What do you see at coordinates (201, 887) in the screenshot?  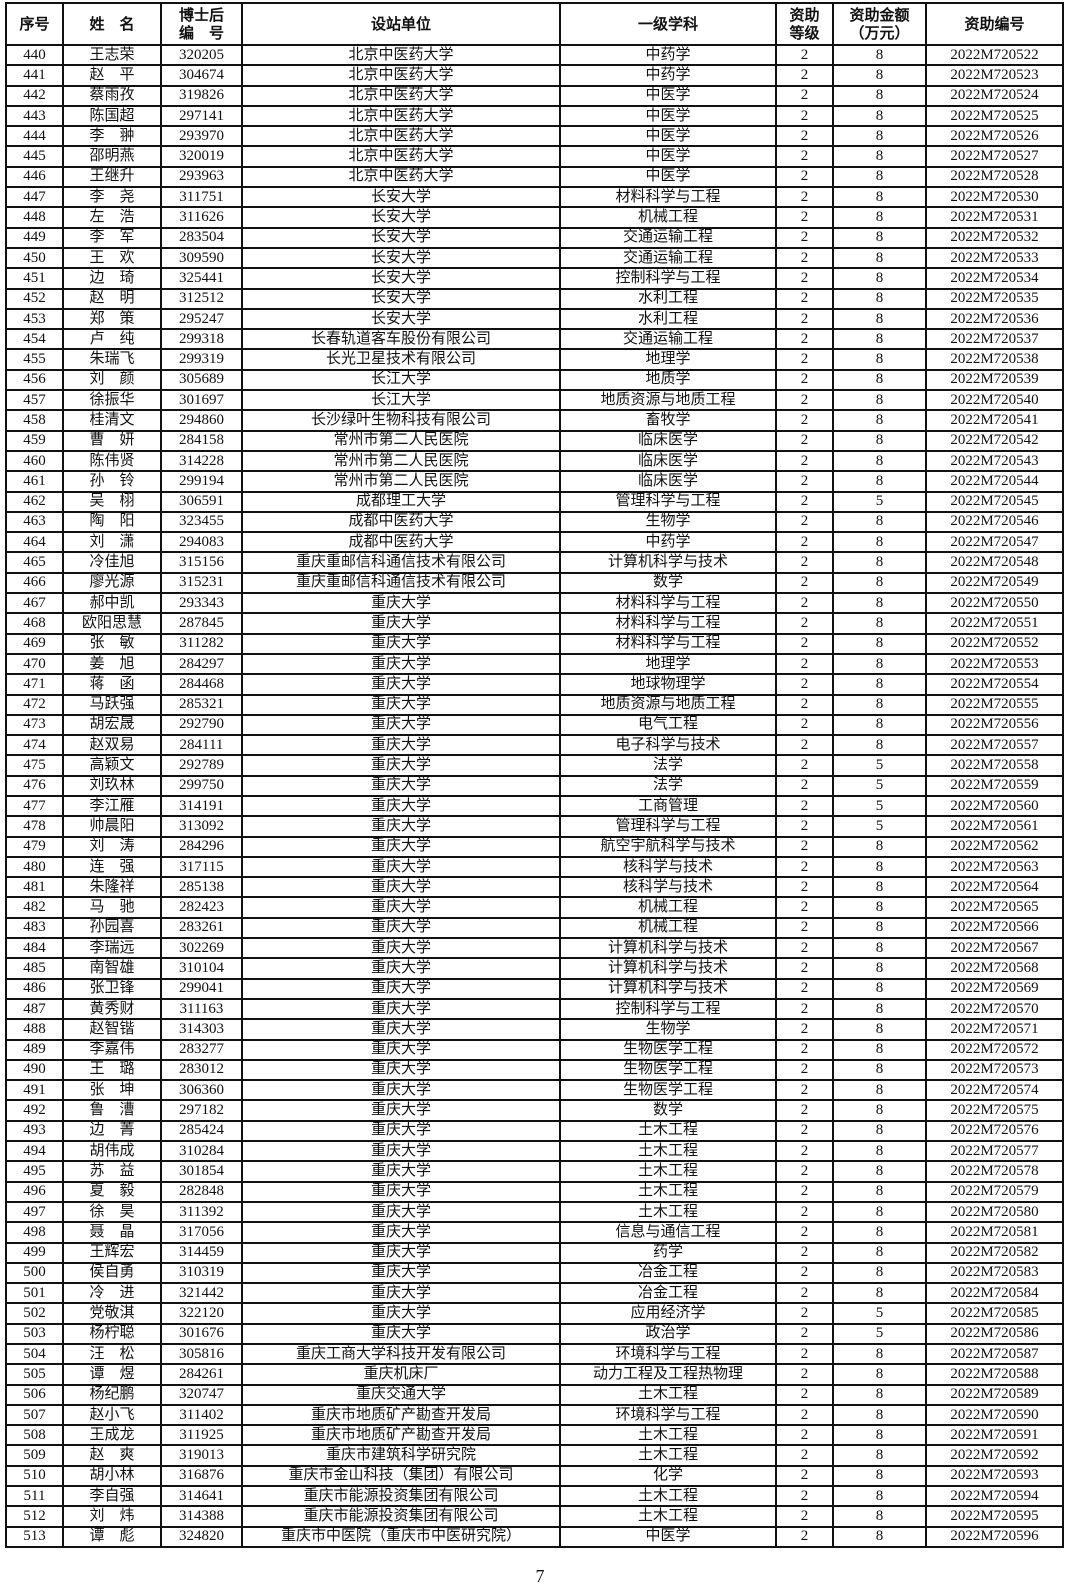 I see `cell-postdoc-id: 285138` at bounding box center [201, 887].